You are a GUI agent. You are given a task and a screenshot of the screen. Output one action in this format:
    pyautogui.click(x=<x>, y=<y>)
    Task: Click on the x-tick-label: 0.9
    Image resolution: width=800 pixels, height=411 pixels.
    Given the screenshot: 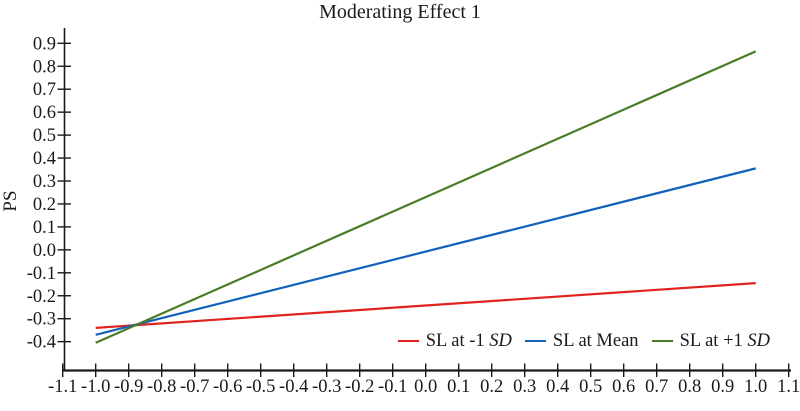 What is the action you would take?
    pyautogui.click(x=722, y=387)
    